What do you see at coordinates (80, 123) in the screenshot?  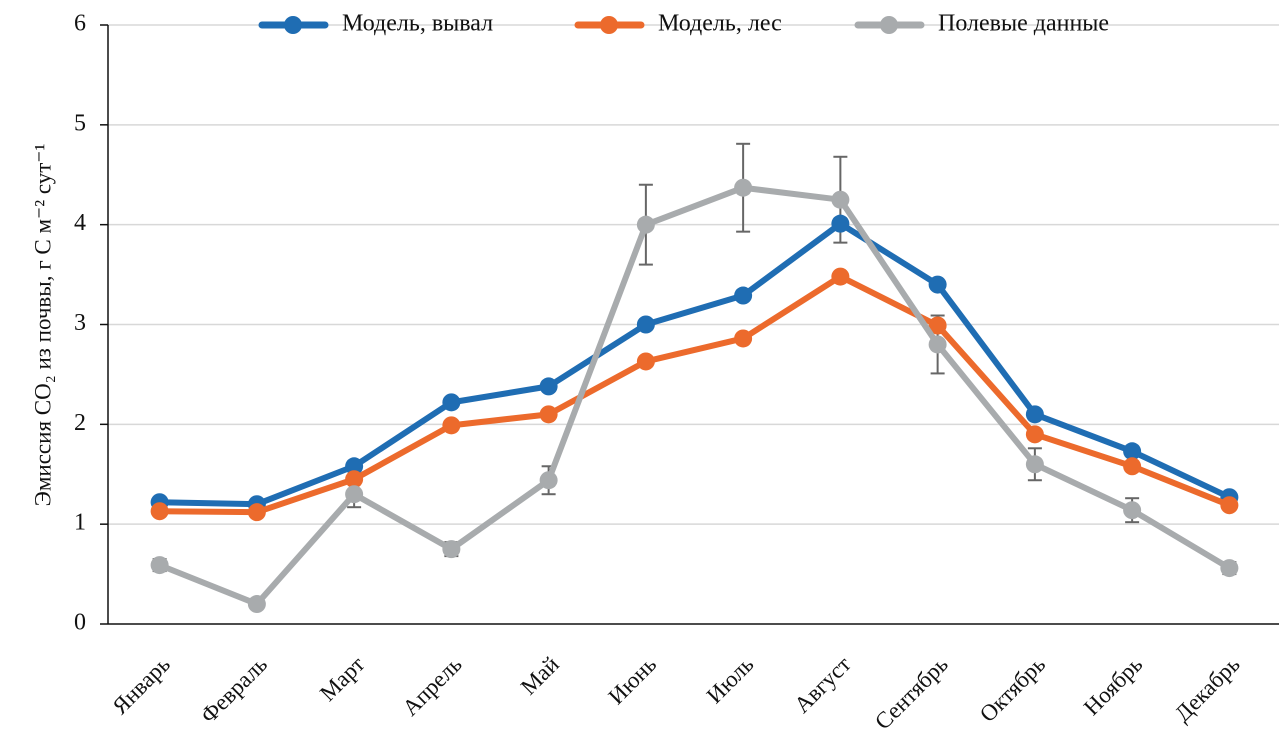 I see `y-tick-label: 5` at bounding box center [80, 123].